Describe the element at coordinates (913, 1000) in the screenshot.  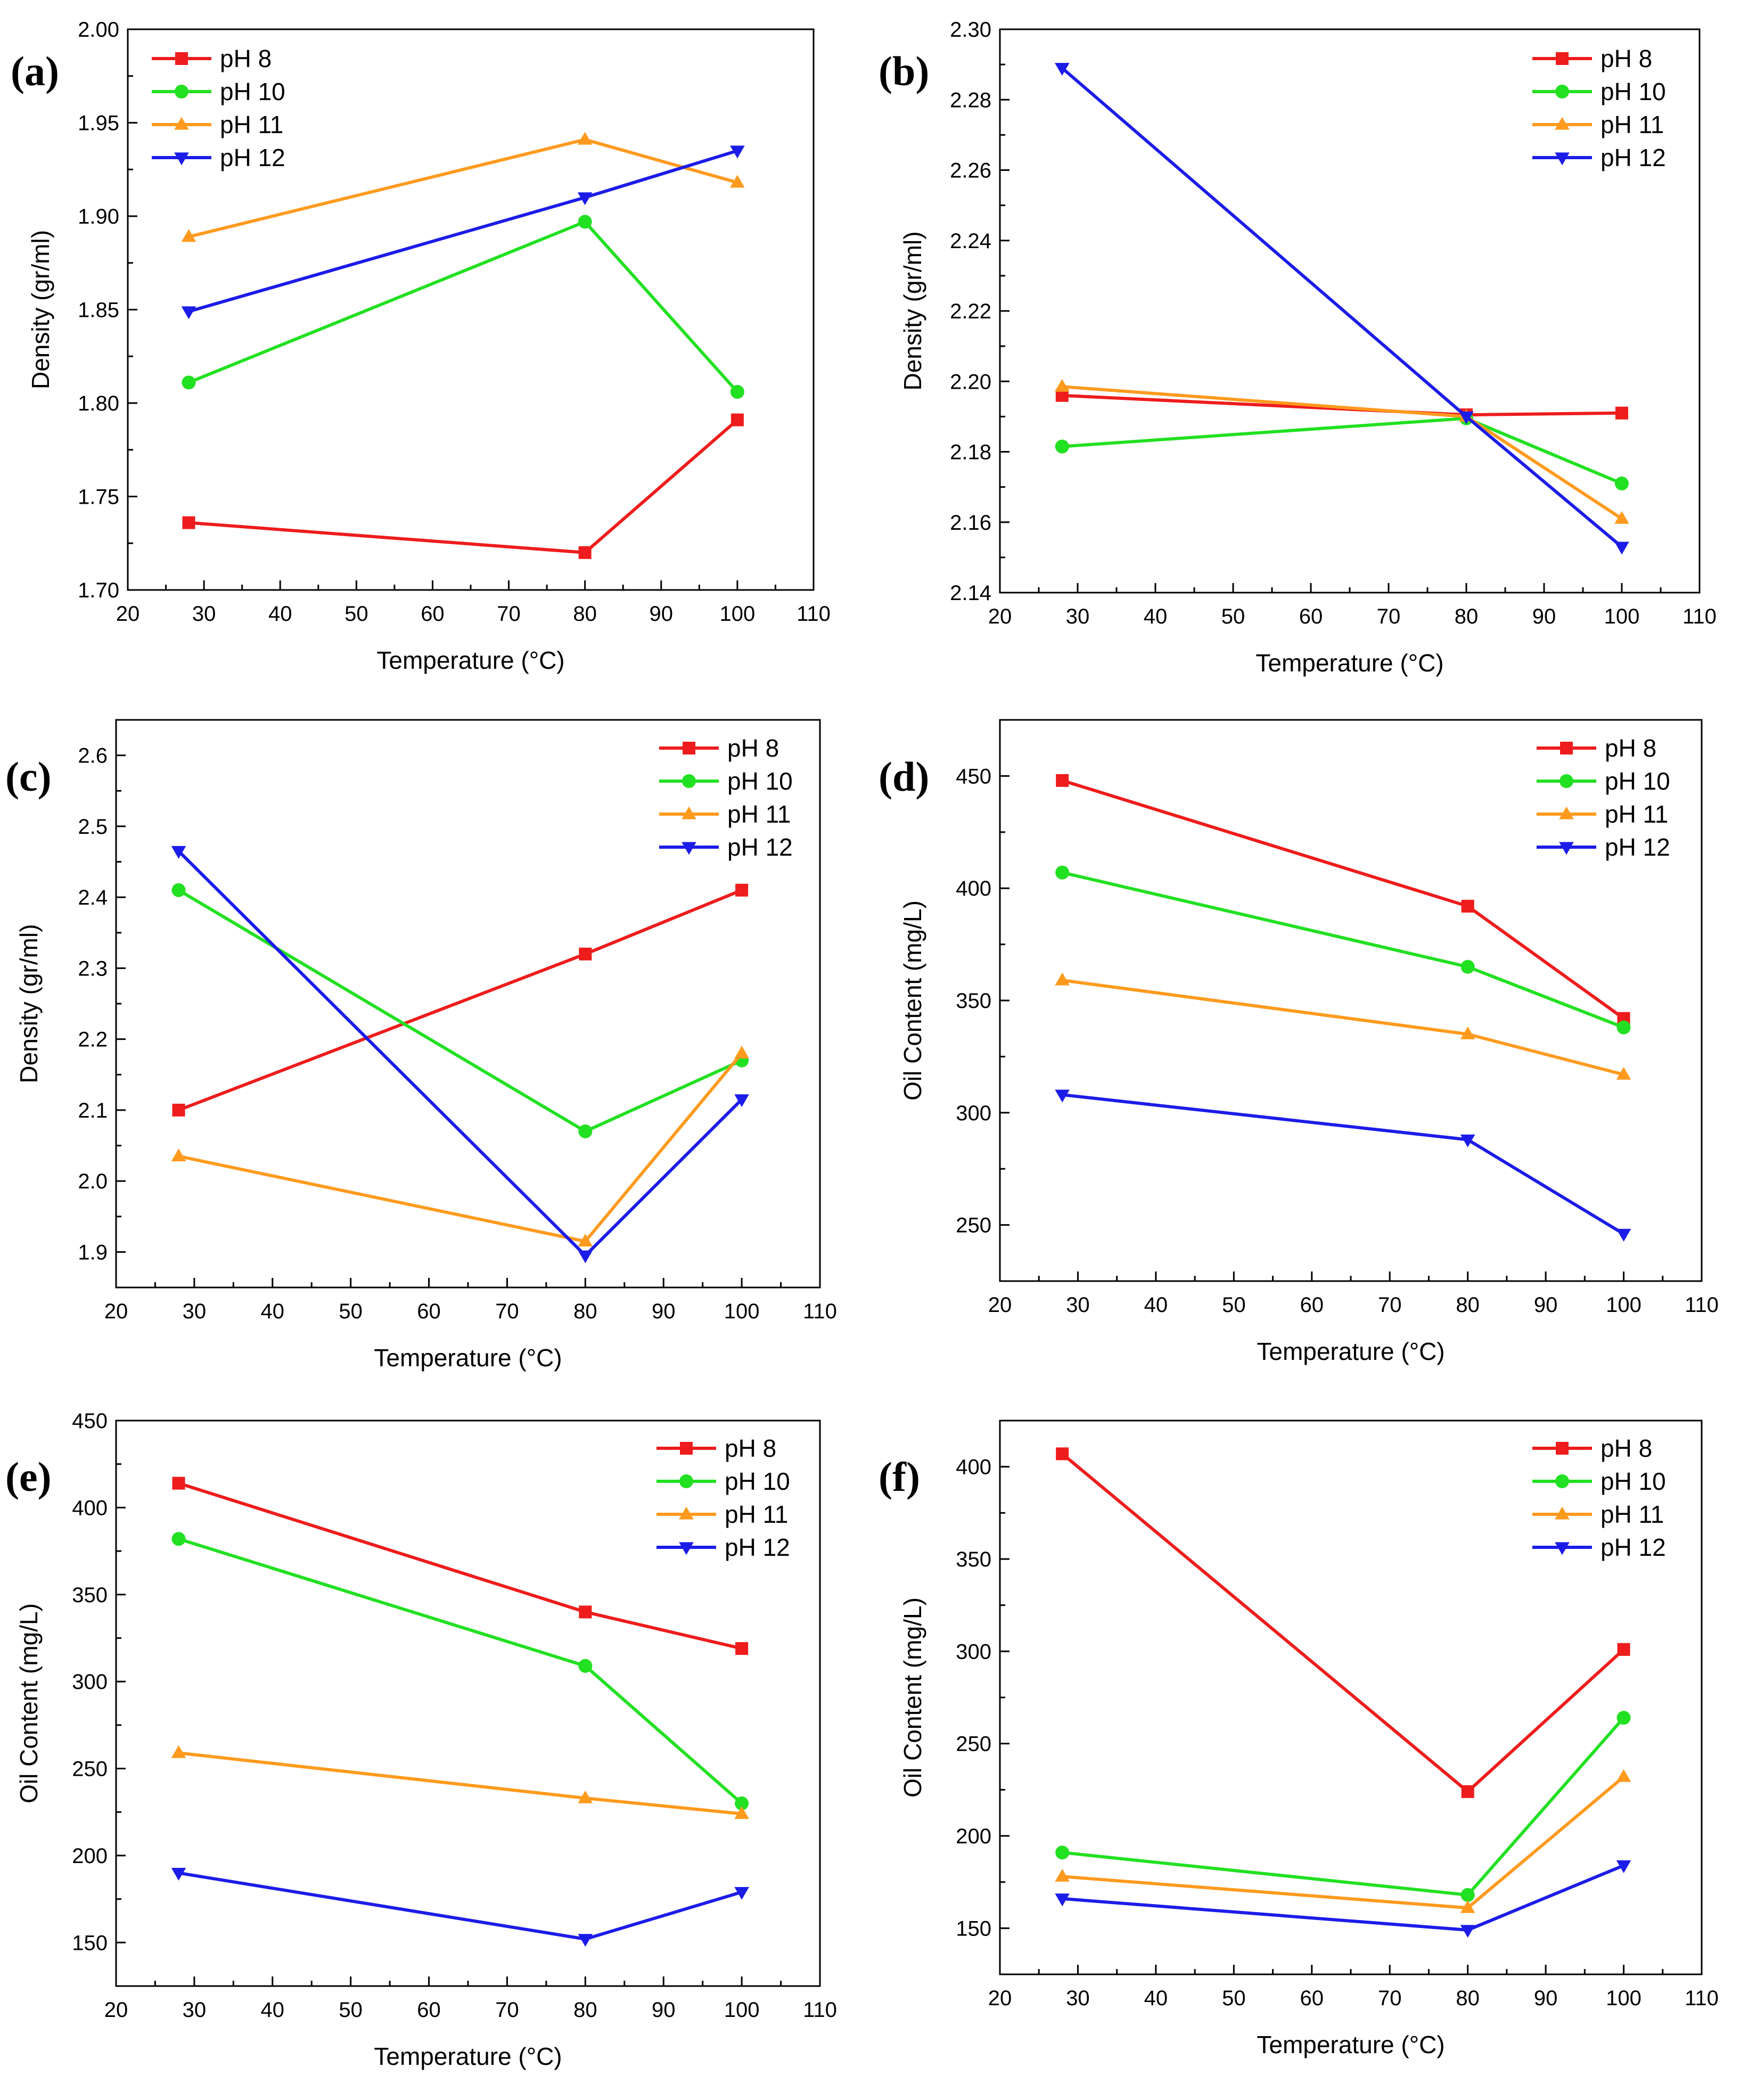
I see `y-axis-title: Oil Content (mg/L)` at that location.